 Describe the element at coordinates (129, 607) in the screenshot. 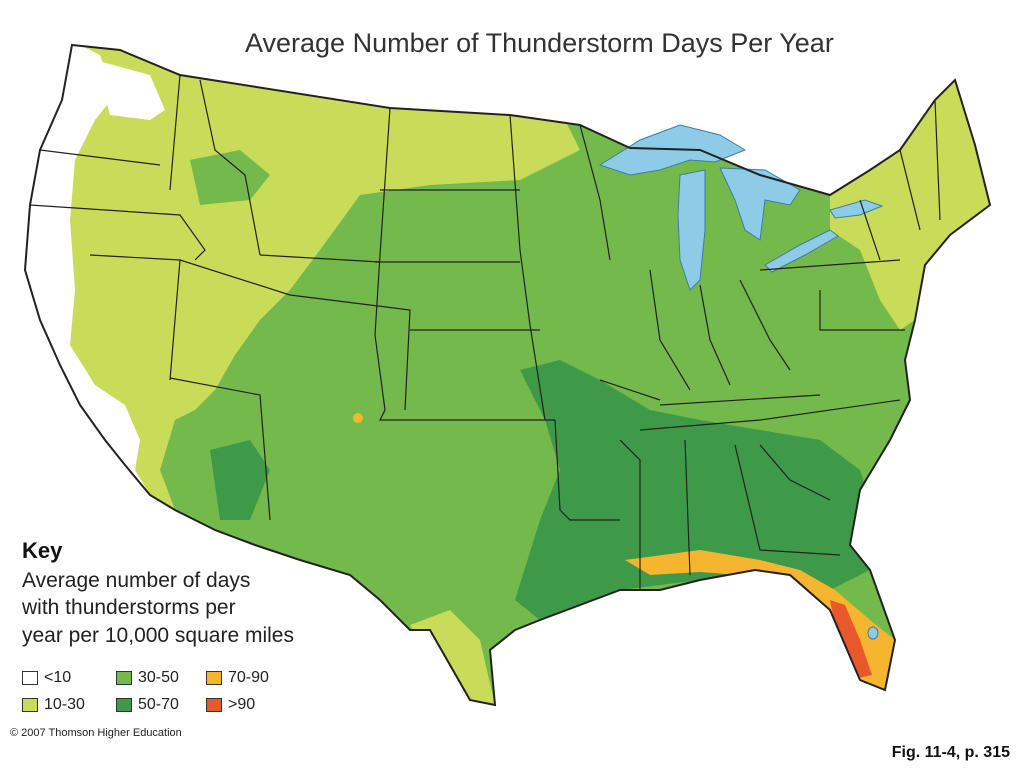

I see `key-description-line-2: with thunderstorms per` at that location.